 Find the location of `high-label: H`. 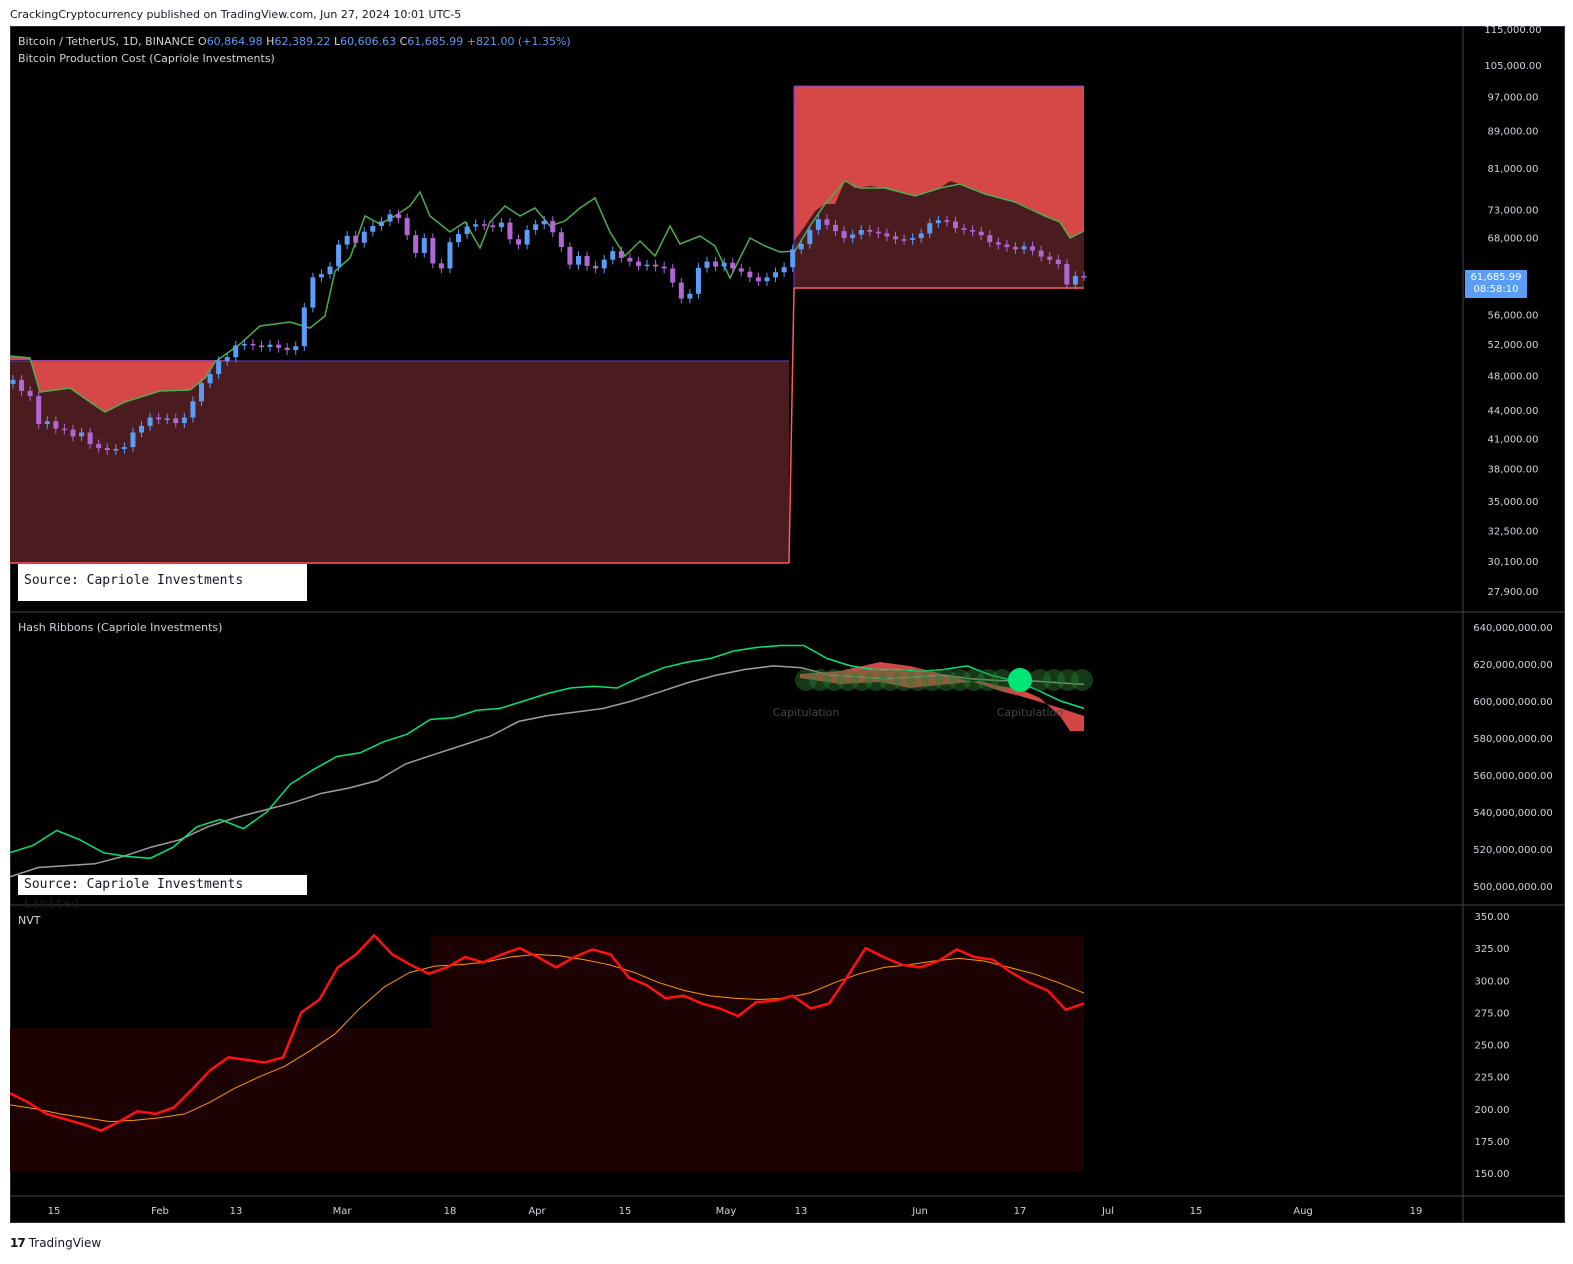

high-label: H is located at coordinates (270, 41).